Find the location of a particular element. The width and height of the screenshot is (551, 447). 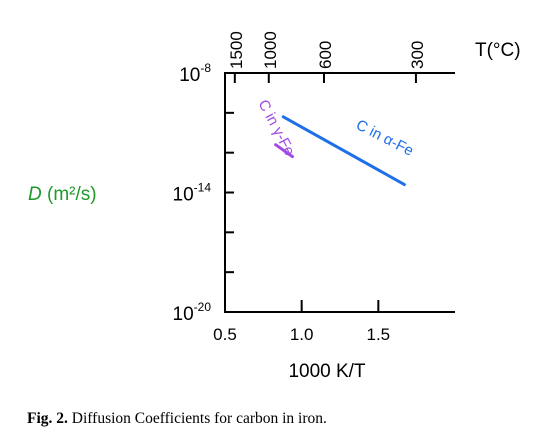

caption-label: Fig. 2. is located at coordinates (47, 418).